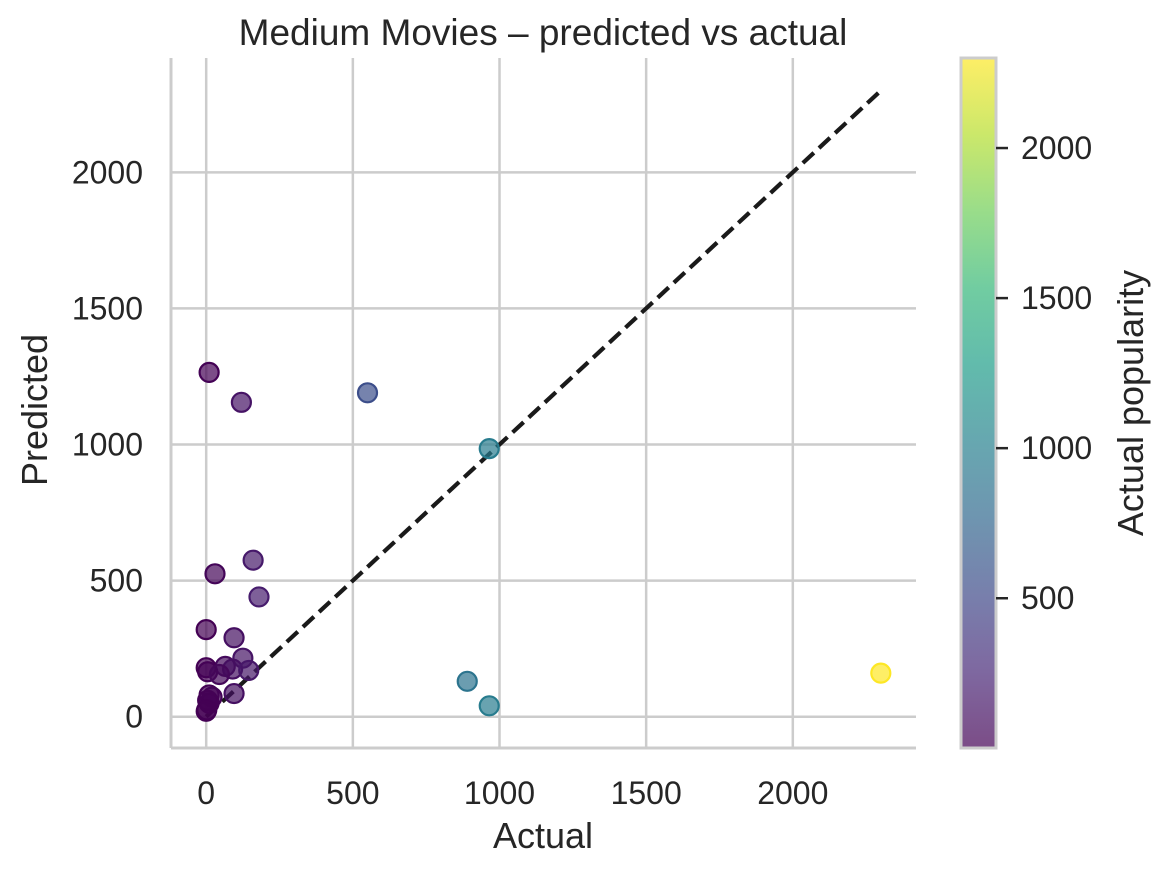  I want to click on colorbar-tick-label: 1500, so click(1056, 298).